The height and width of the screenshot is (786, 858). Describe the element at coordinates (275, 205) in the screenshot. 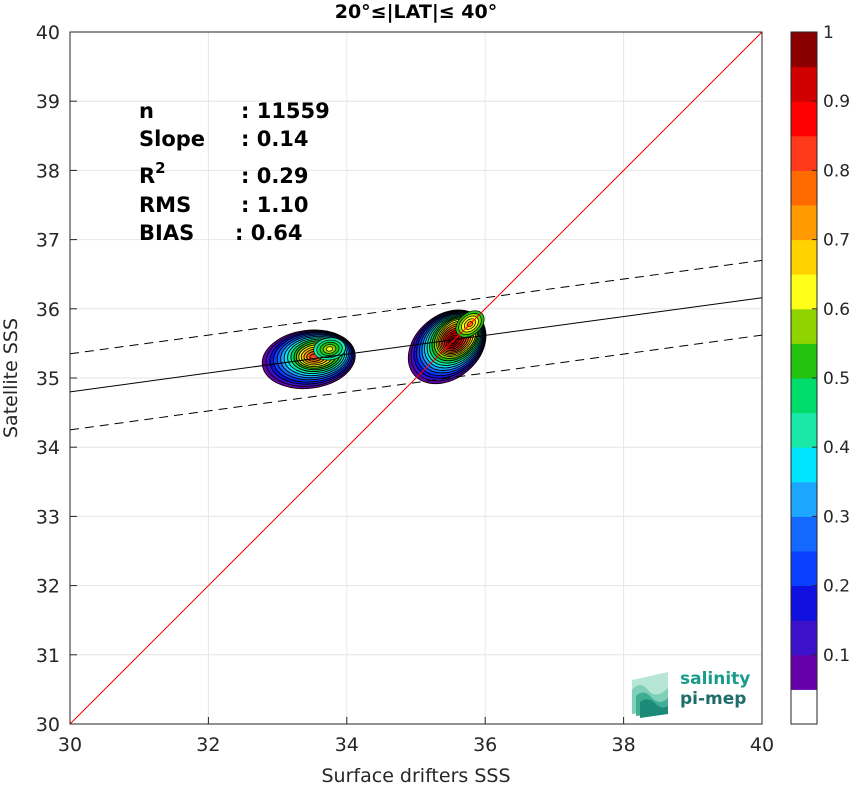

I see `stat-value: : 1.10` at that location.